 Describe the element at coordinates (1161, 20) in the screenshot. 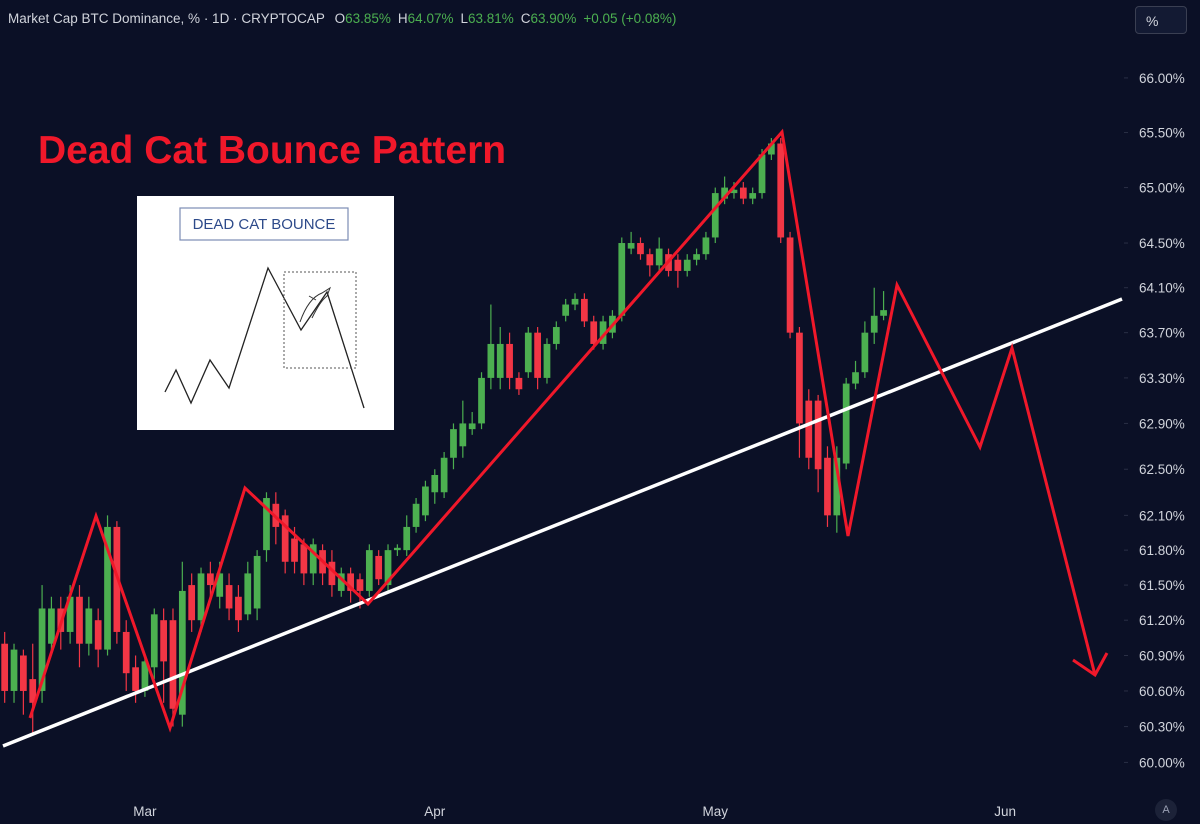

I see `percent-button: %` at that location.